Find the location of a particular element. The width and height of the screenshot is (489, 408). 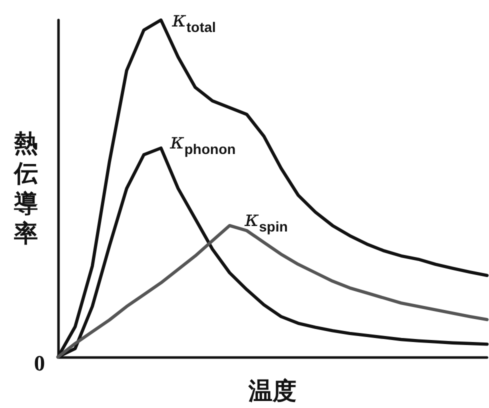

y-axis-title: 熱伝導率 is located at coordinates (25, 189).